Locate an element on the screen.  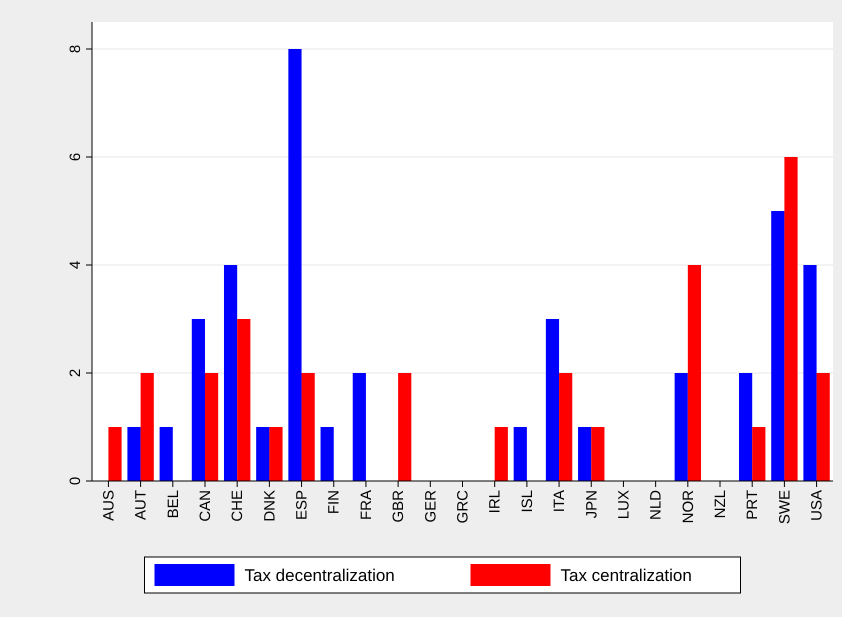
y-tick-label: 0 is located at coordinates (75, 481).